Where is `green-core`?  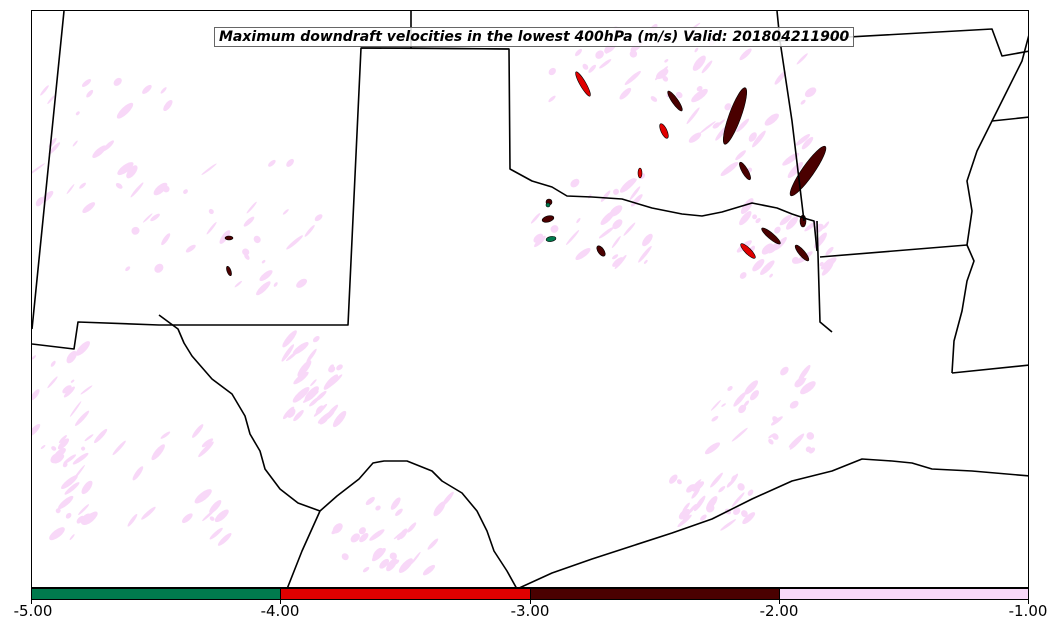 green-core is located at coordinates (551, 239).